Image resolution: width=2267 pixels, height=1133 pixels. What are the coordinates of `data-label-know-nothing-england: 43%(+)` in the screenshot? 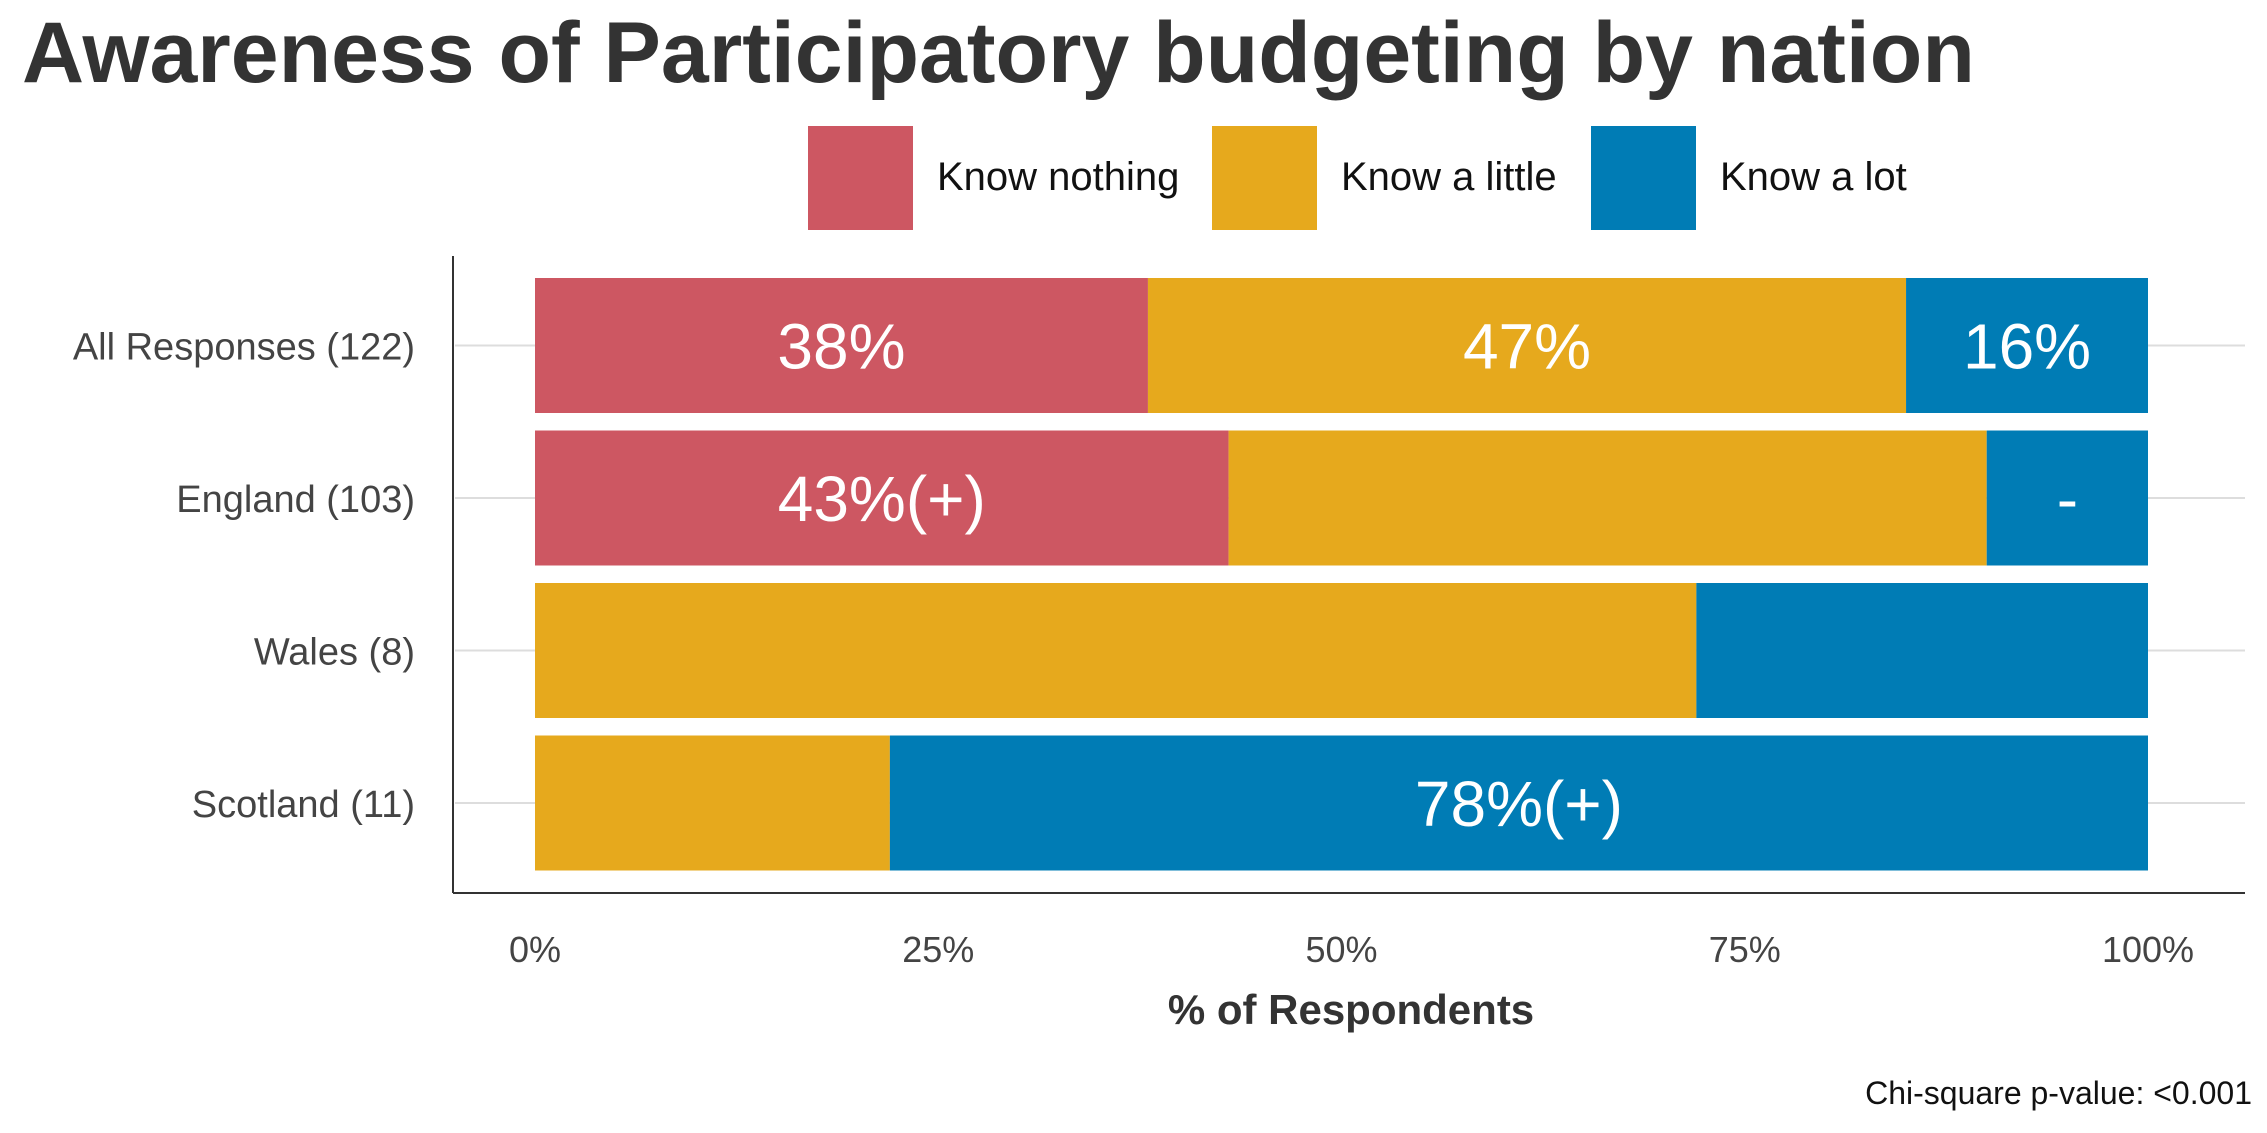 It's located at (882, 499).